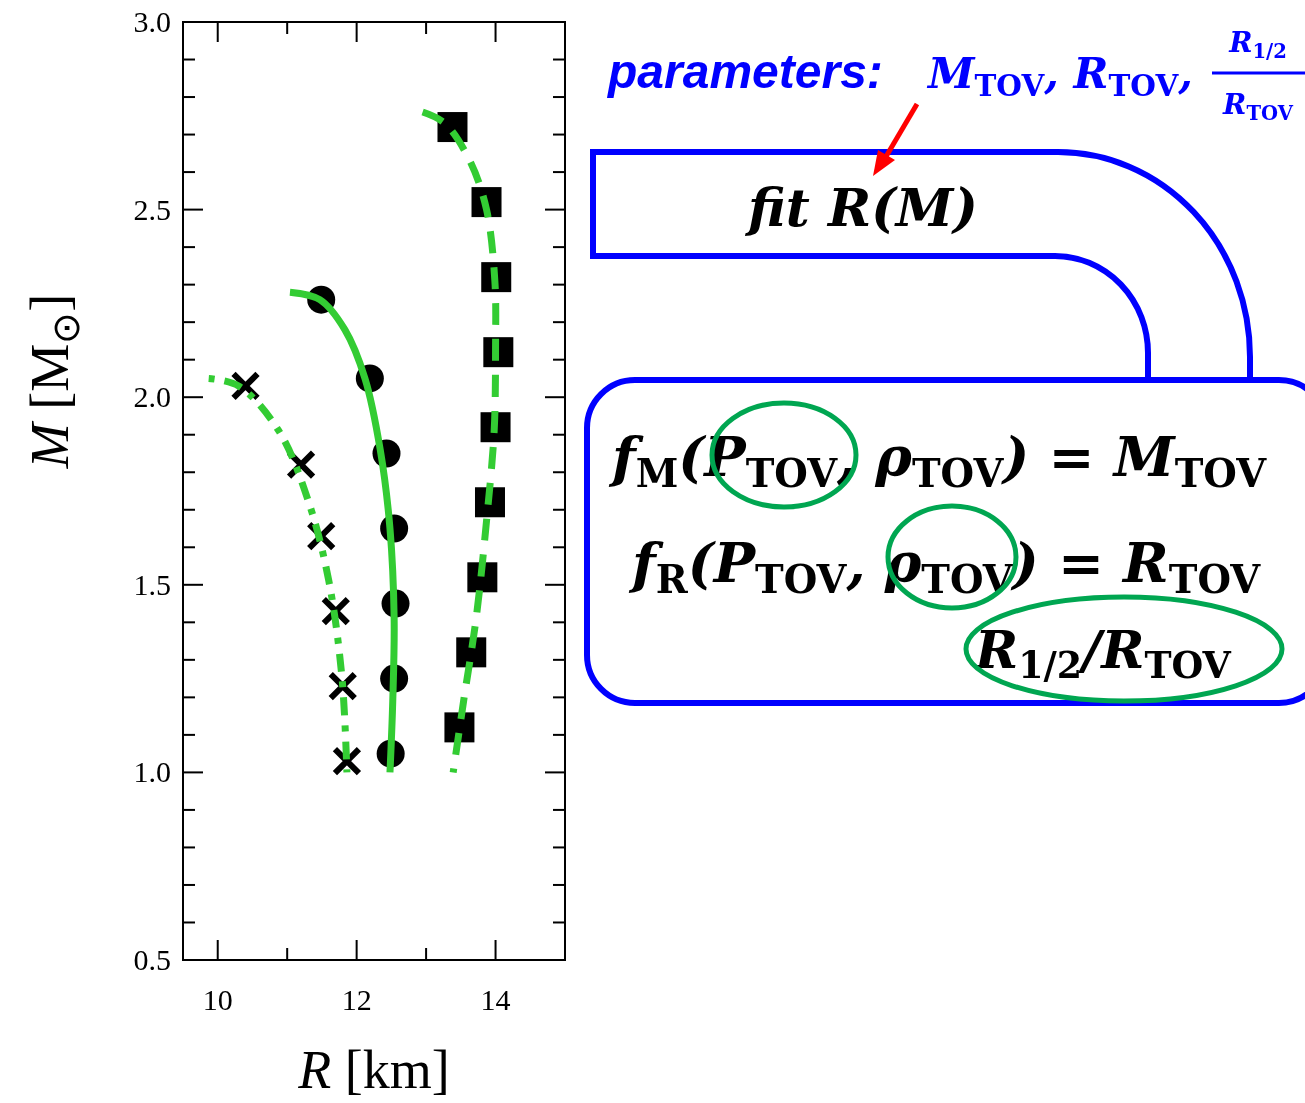  What do you see at coordinates (217, 999) in the screenshot?
I see `x-tick-label: 10` at bounding box center [217, 999].